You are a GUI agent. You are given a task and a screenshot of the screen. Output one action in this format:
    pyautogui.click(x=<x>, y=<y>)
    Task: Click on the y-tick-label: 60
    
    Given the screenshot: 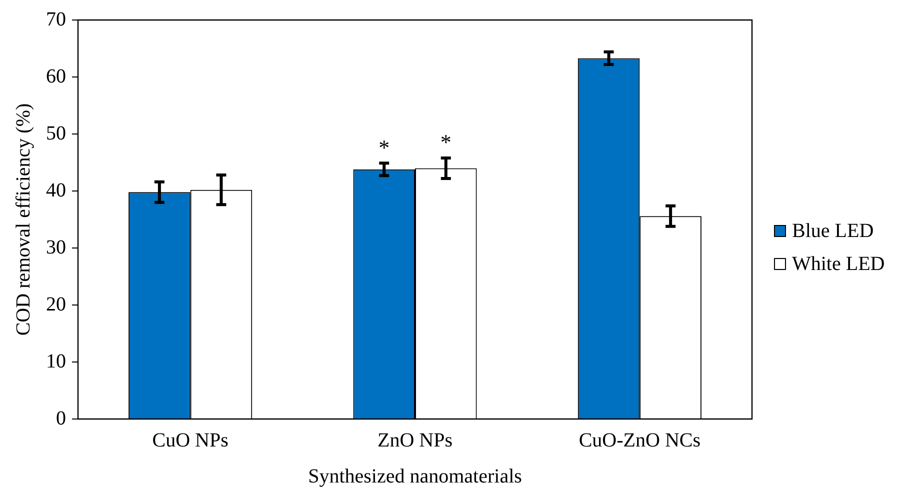 What is the action you would take?
    pyautogui.click(x=56, y=76)
    